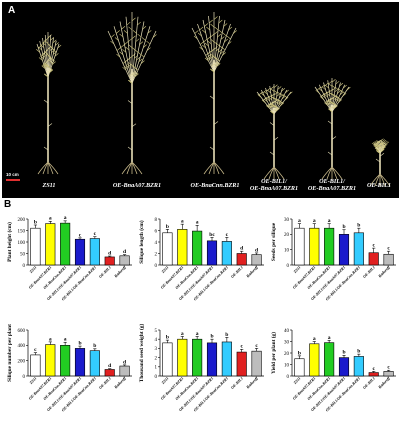 This screenshot has height=430, width=401. What do you see at coordinates (156, 220) in the screenshot?
I see `y-tick-label: 8` at bounding box center [156, 220].